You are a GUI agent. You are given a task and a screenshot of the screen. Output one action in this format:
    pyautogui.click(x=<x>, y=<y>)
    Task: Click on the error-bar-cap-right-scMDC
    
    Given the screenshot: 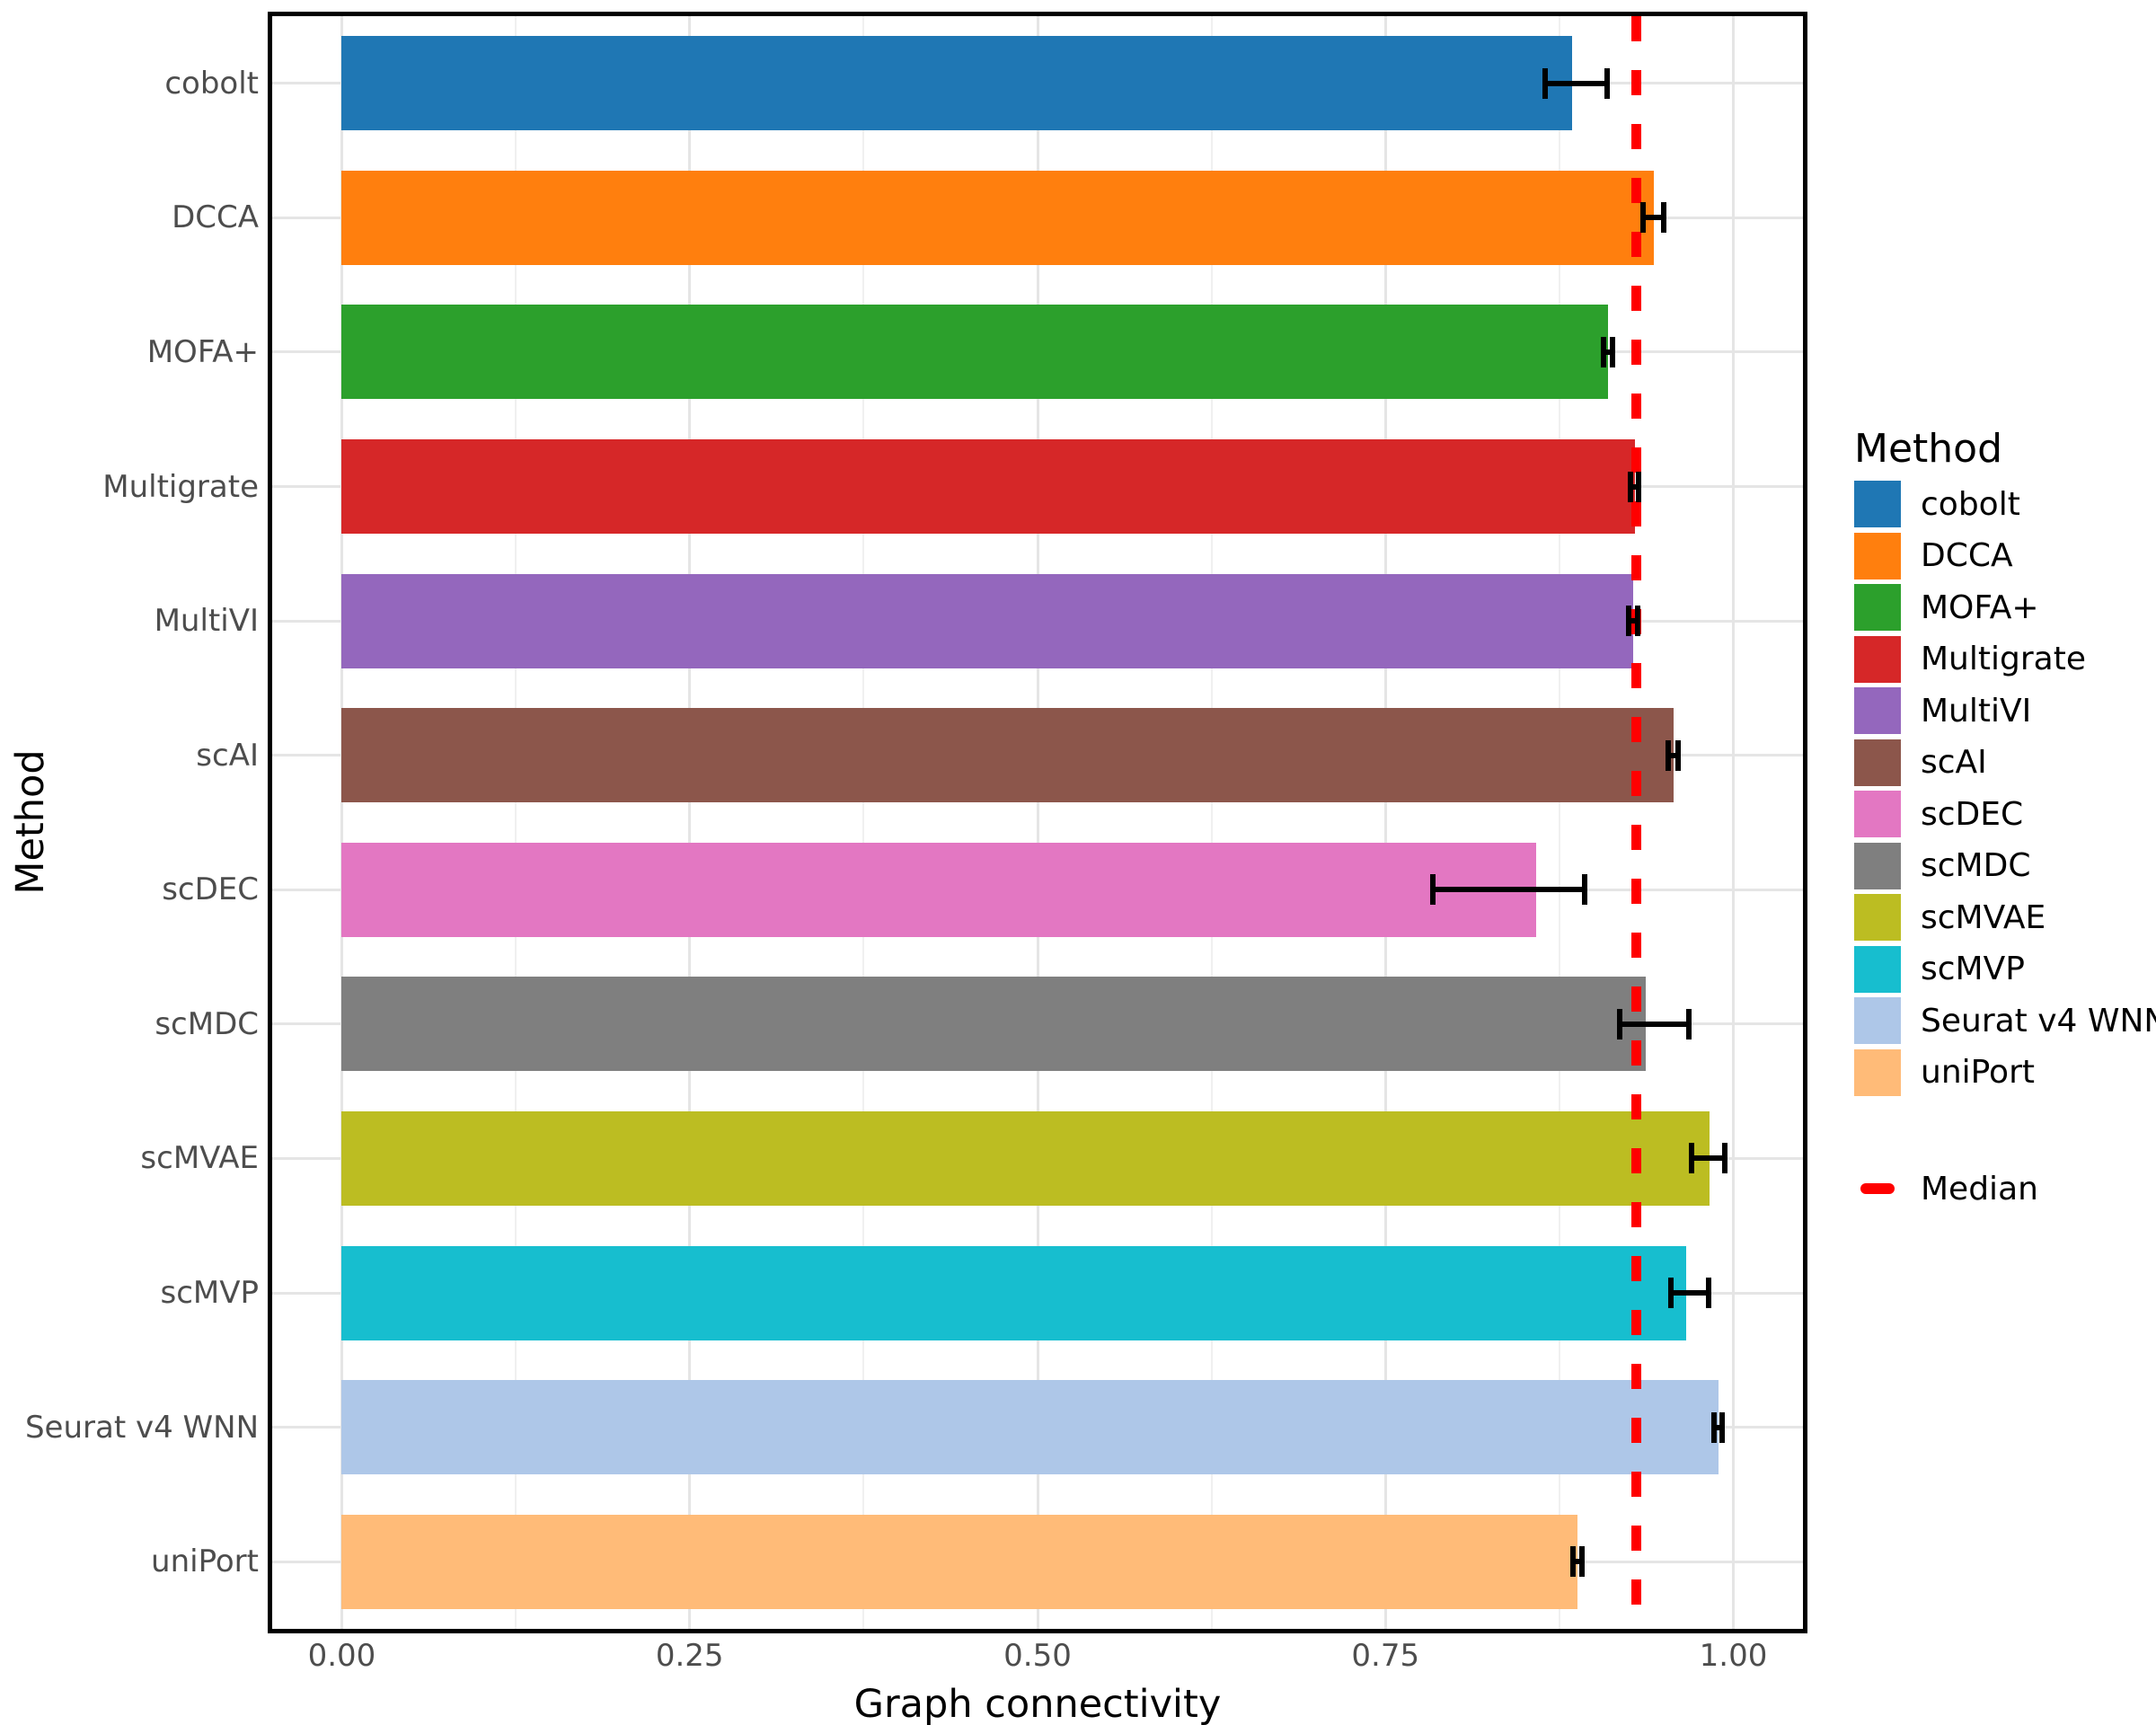 What is the action you would take?
    pyautogui.click(x=1688, y=1023)
    